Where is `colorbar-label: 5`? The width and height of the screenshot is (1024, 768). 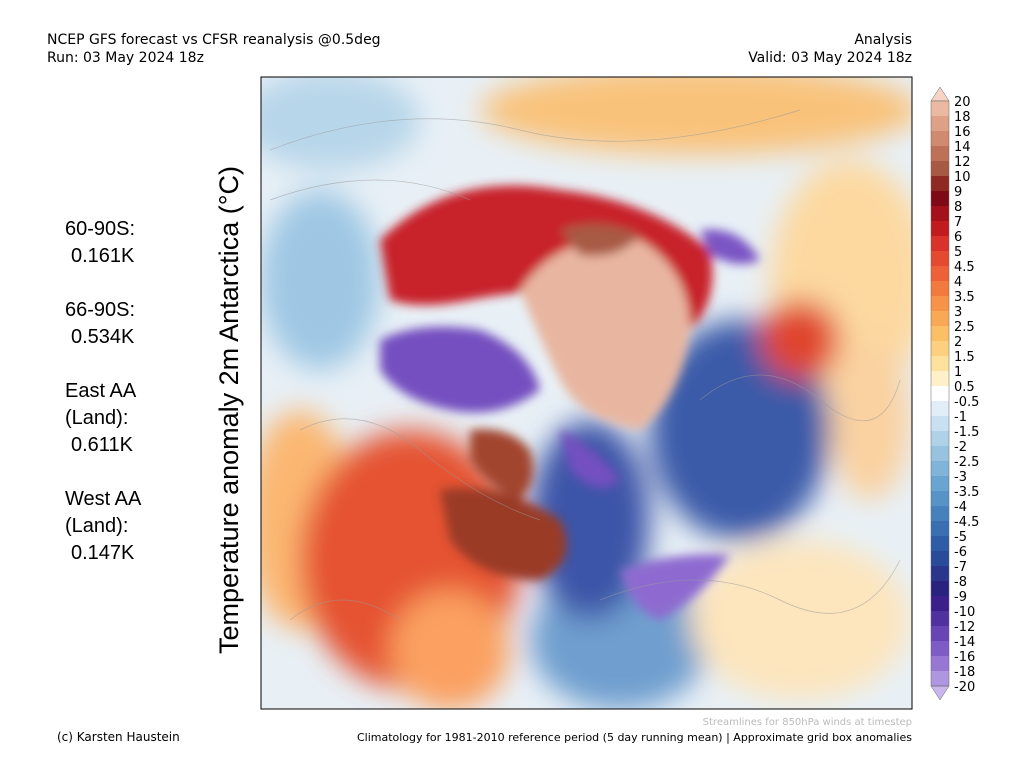
colorbar-label: 5 is located at coordinates (958, 252).